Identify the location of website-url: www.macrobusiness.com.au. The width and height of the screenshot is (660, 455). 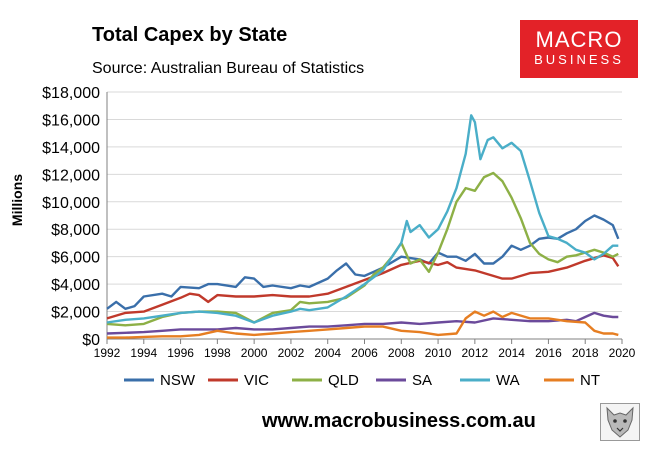
(399, 421).